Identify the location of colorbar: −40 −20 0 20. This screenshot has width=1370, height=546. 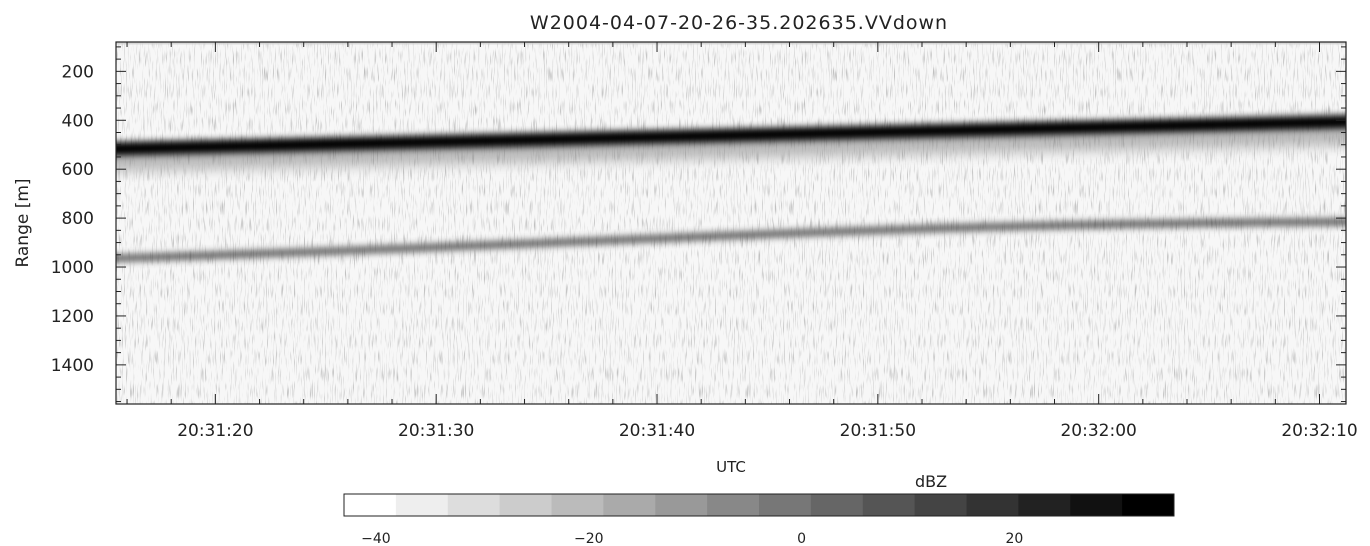
(759, 519).